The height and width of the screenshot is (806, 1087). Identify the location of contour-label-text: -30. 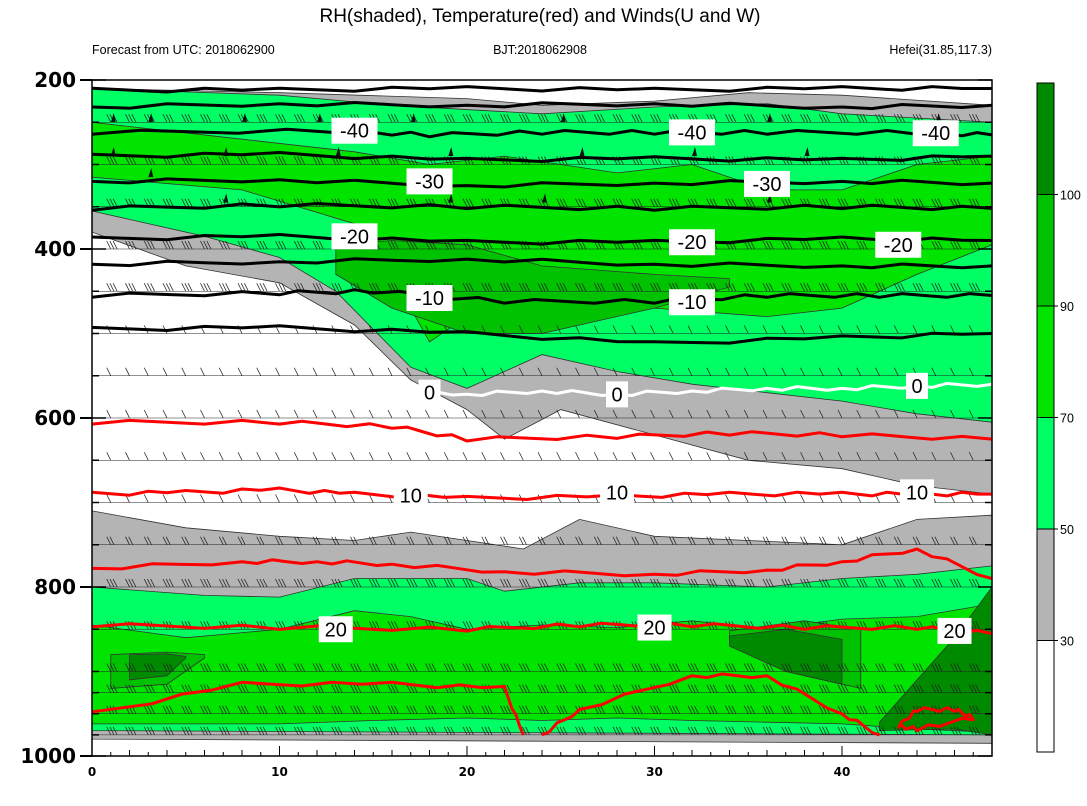
(767, 185).